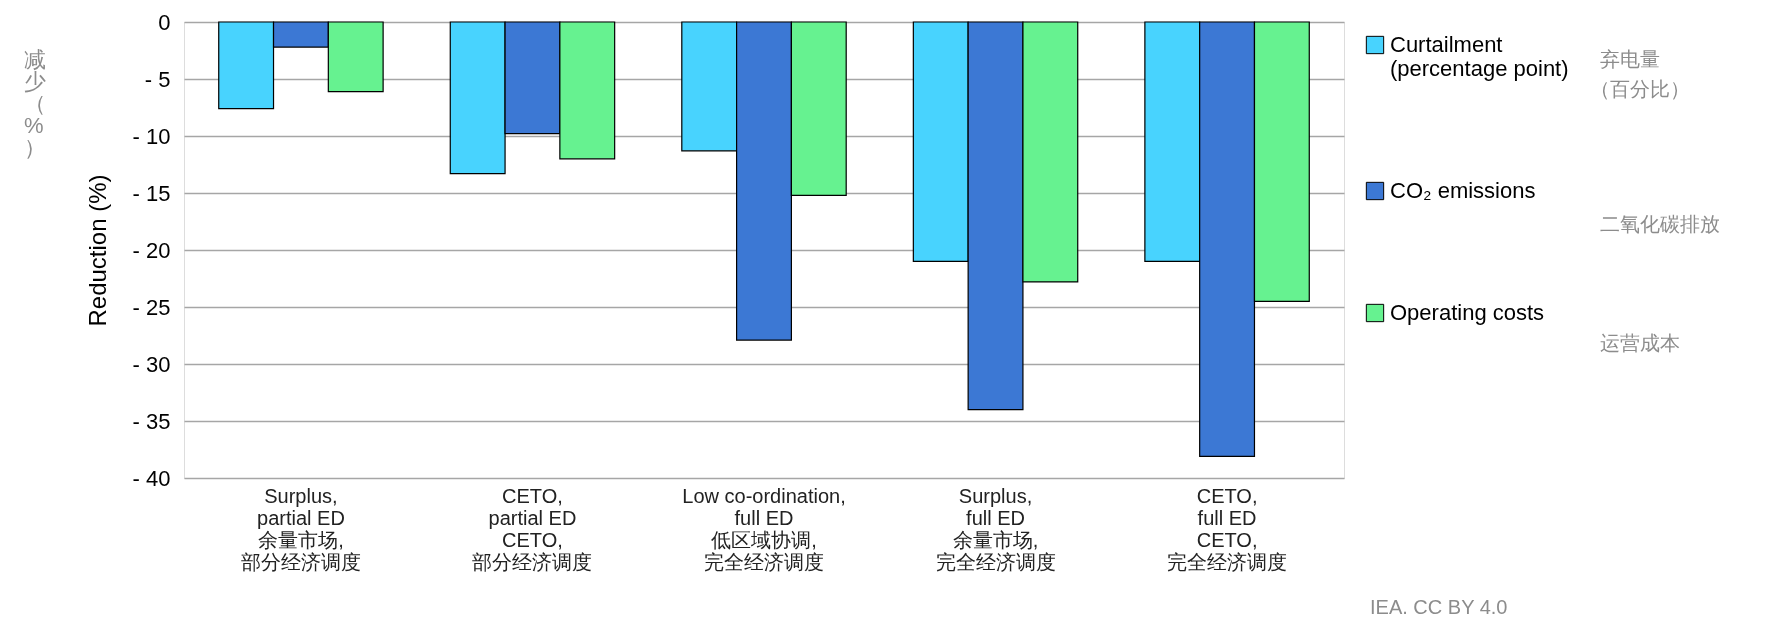  I want to click on text: （百分比）, so click(1640, 89).